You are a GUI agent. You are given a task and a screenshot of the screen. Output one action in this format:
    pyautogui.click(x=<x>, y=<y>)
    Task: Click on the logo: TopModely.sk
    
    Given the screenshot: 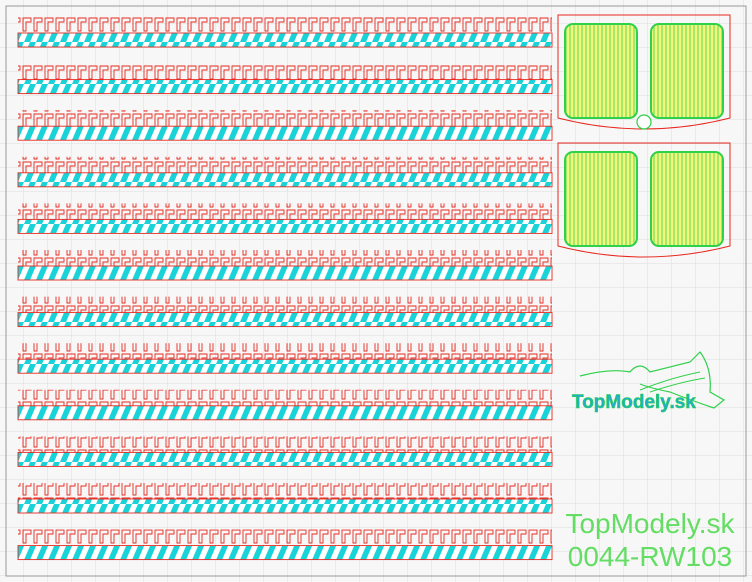 What is the action you would take?
    pyautogui.click(x=649, y=382)
    